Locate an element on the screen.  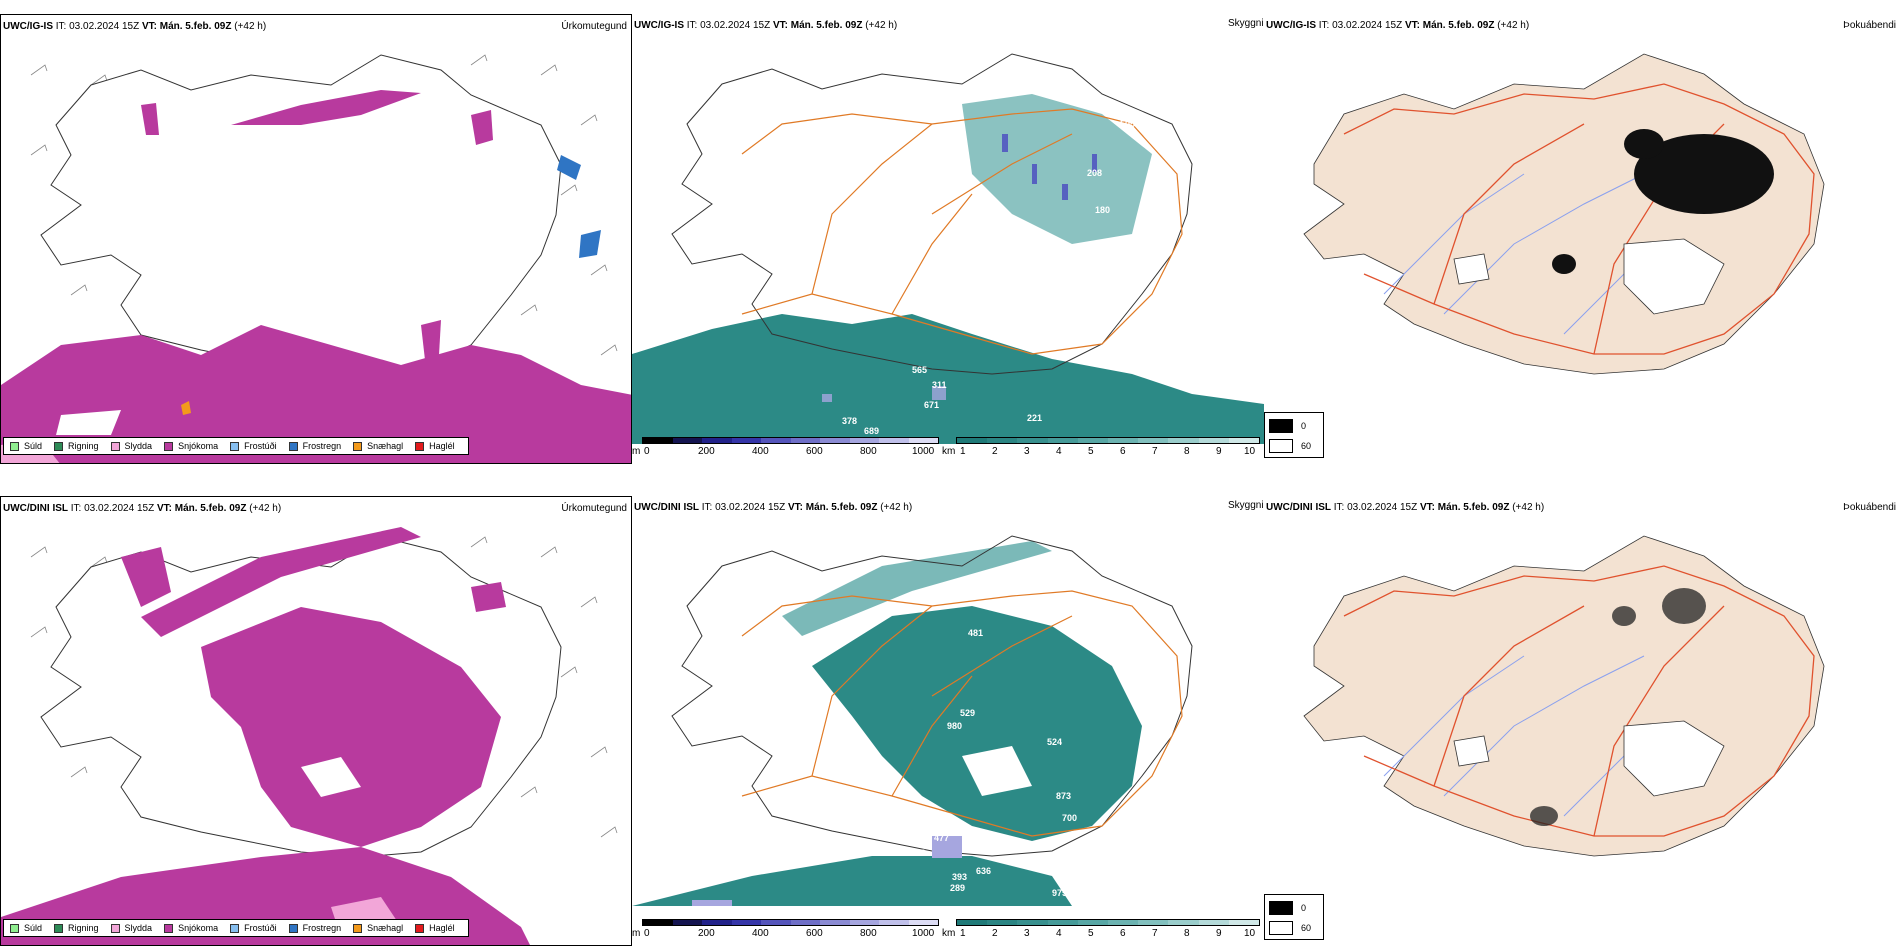
visibility-tick: 1 is located at coordinates (963, 933).